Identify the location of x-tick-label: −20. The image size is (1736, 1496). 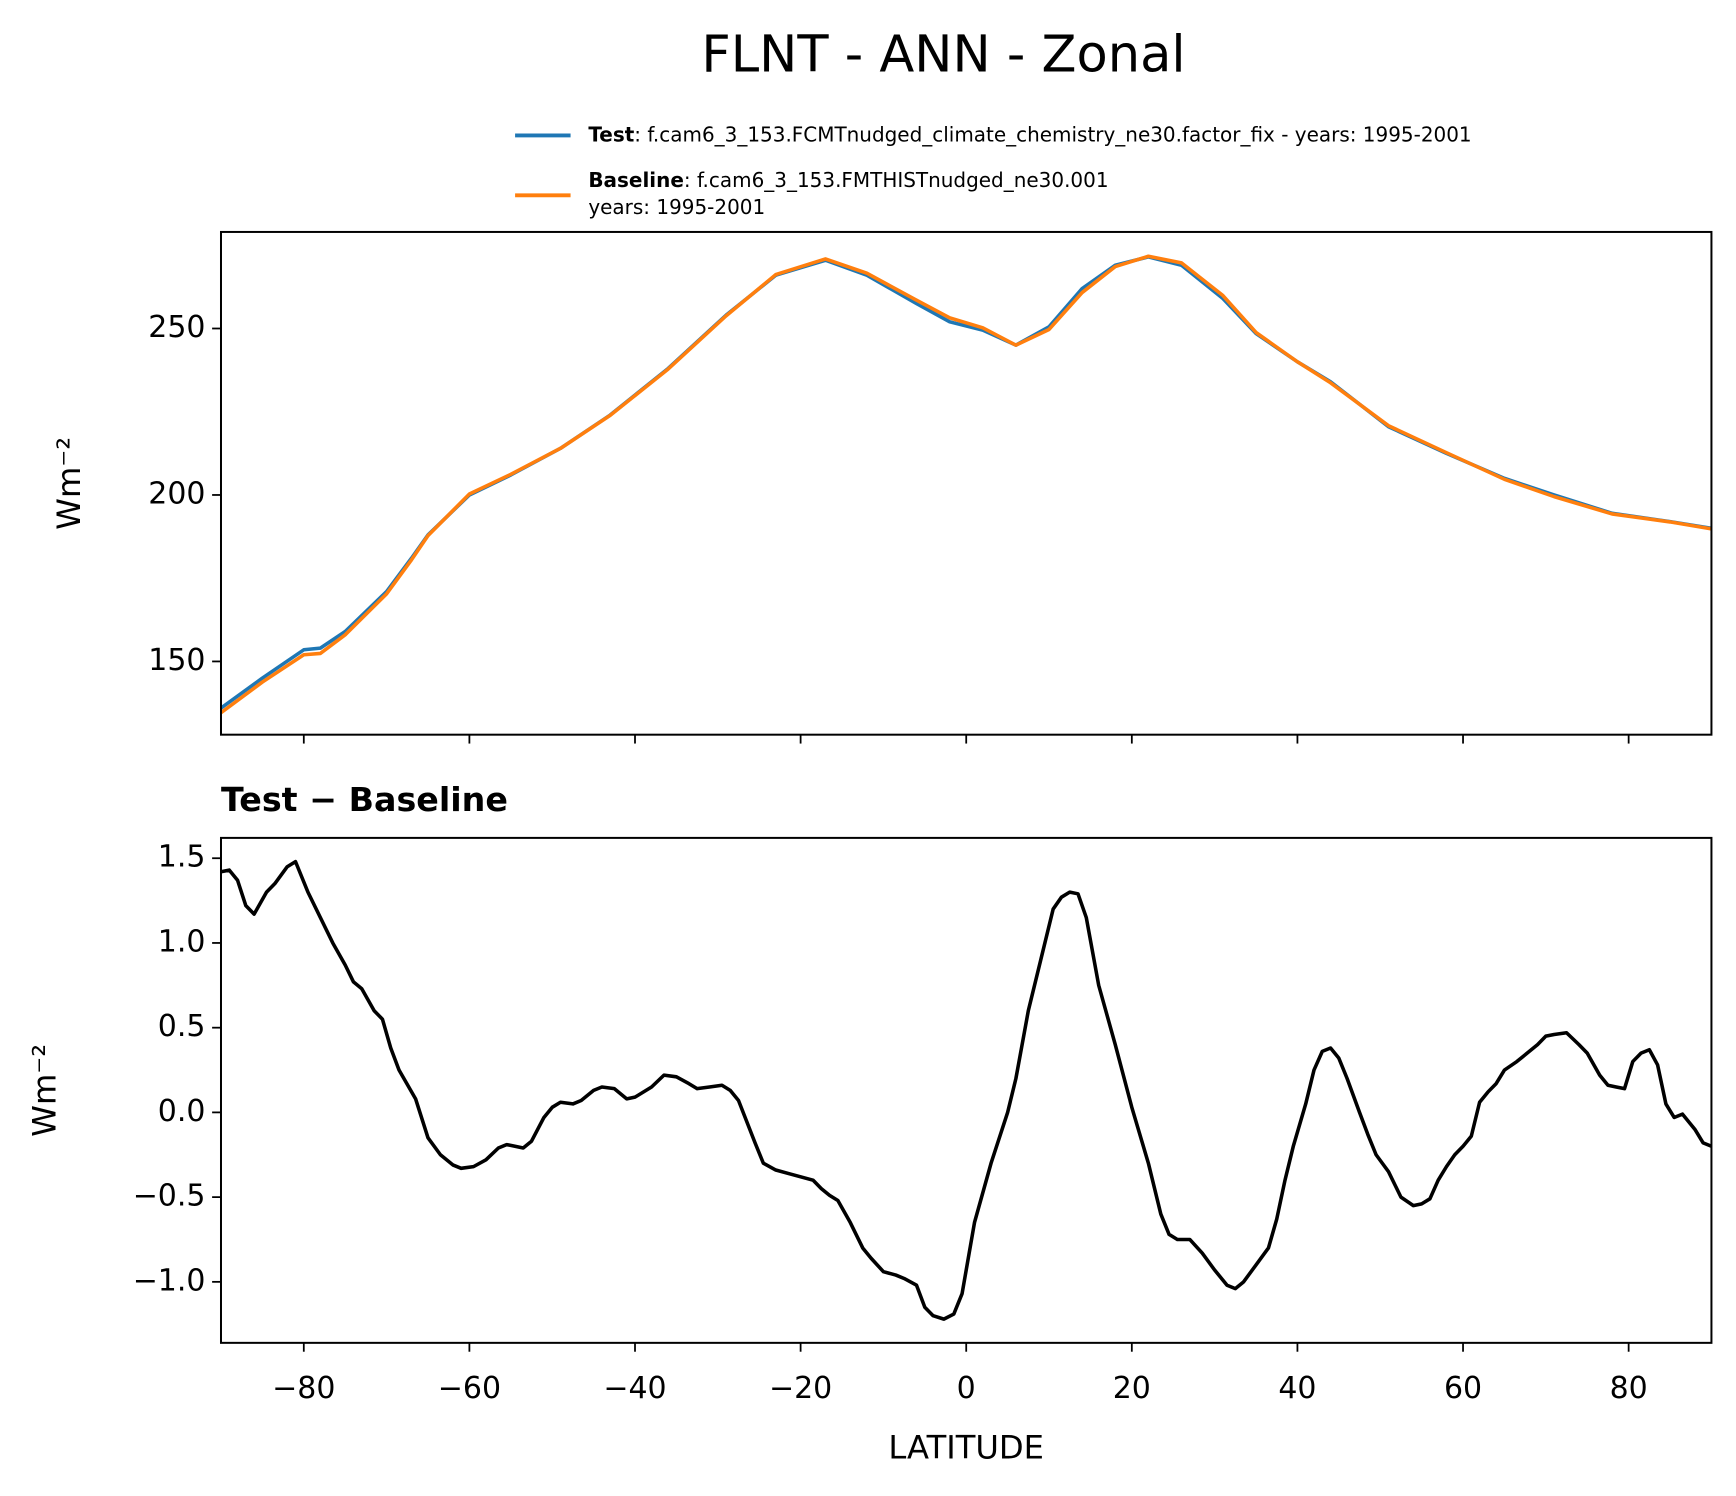
(800, 1388).